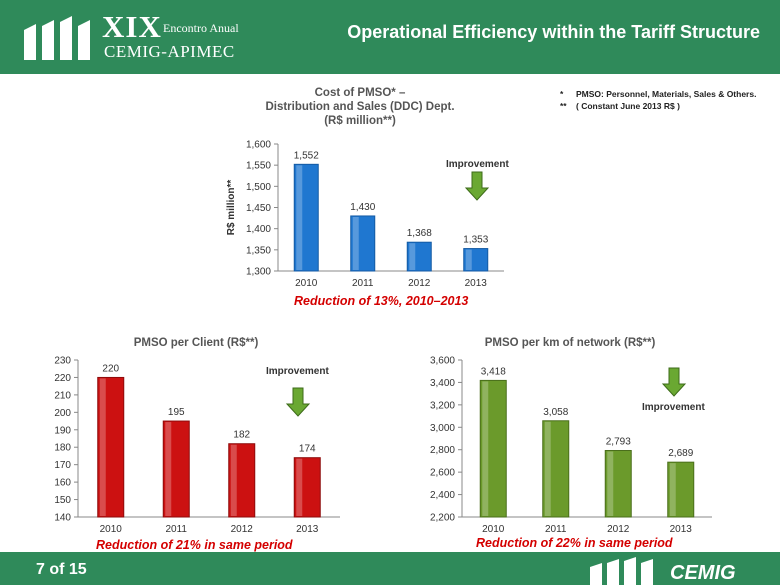 The width and height of the screenshot is (780, 585). Describe the element at coordinates (475, 240) in the screenshot. I see `value-label: 1,353` at that location.